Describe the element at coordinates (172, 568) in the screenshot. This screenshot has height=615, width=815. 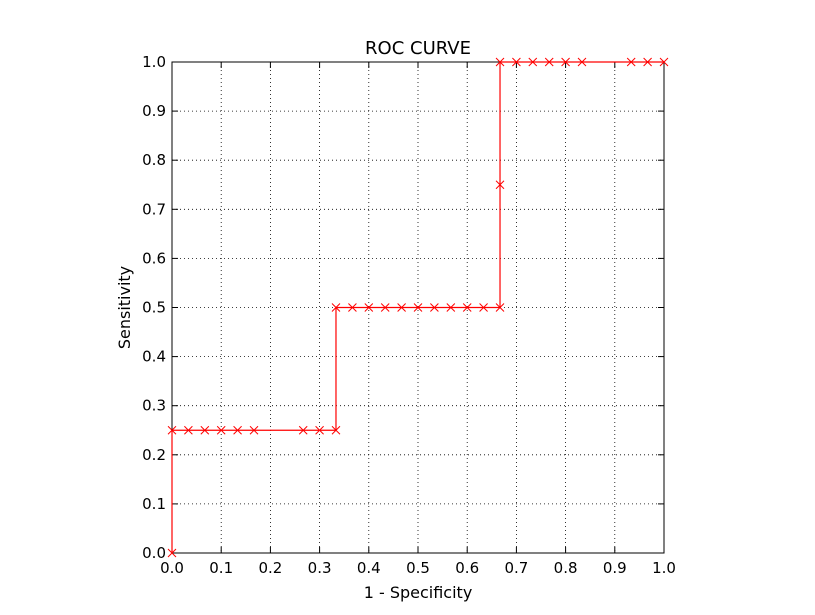
I see `x-tick-label: 0.0` at that location.